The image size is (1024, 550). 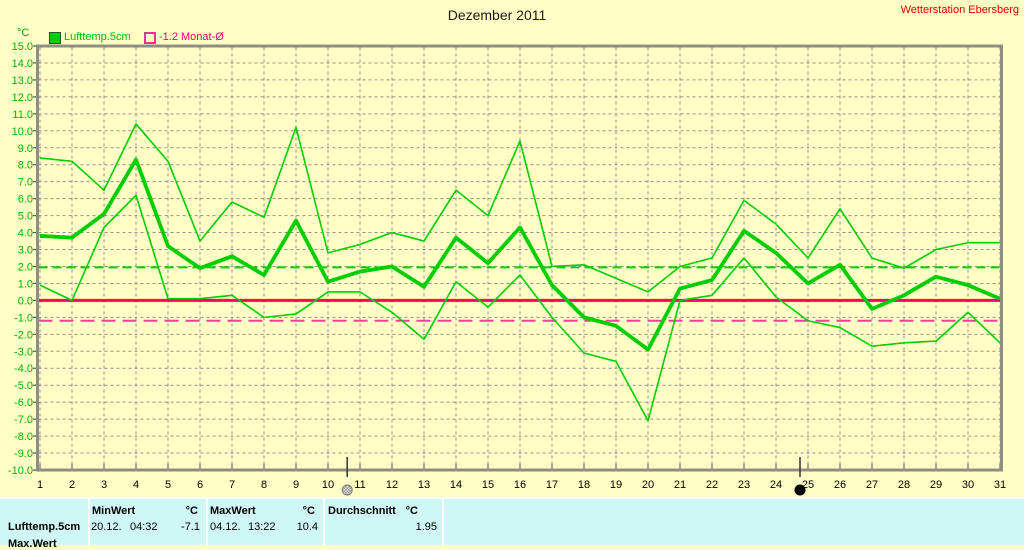 What do you see at coordinates (200, 485) in the screenshot?
I see `svg-text: 6` at bounding box center [200, 485].